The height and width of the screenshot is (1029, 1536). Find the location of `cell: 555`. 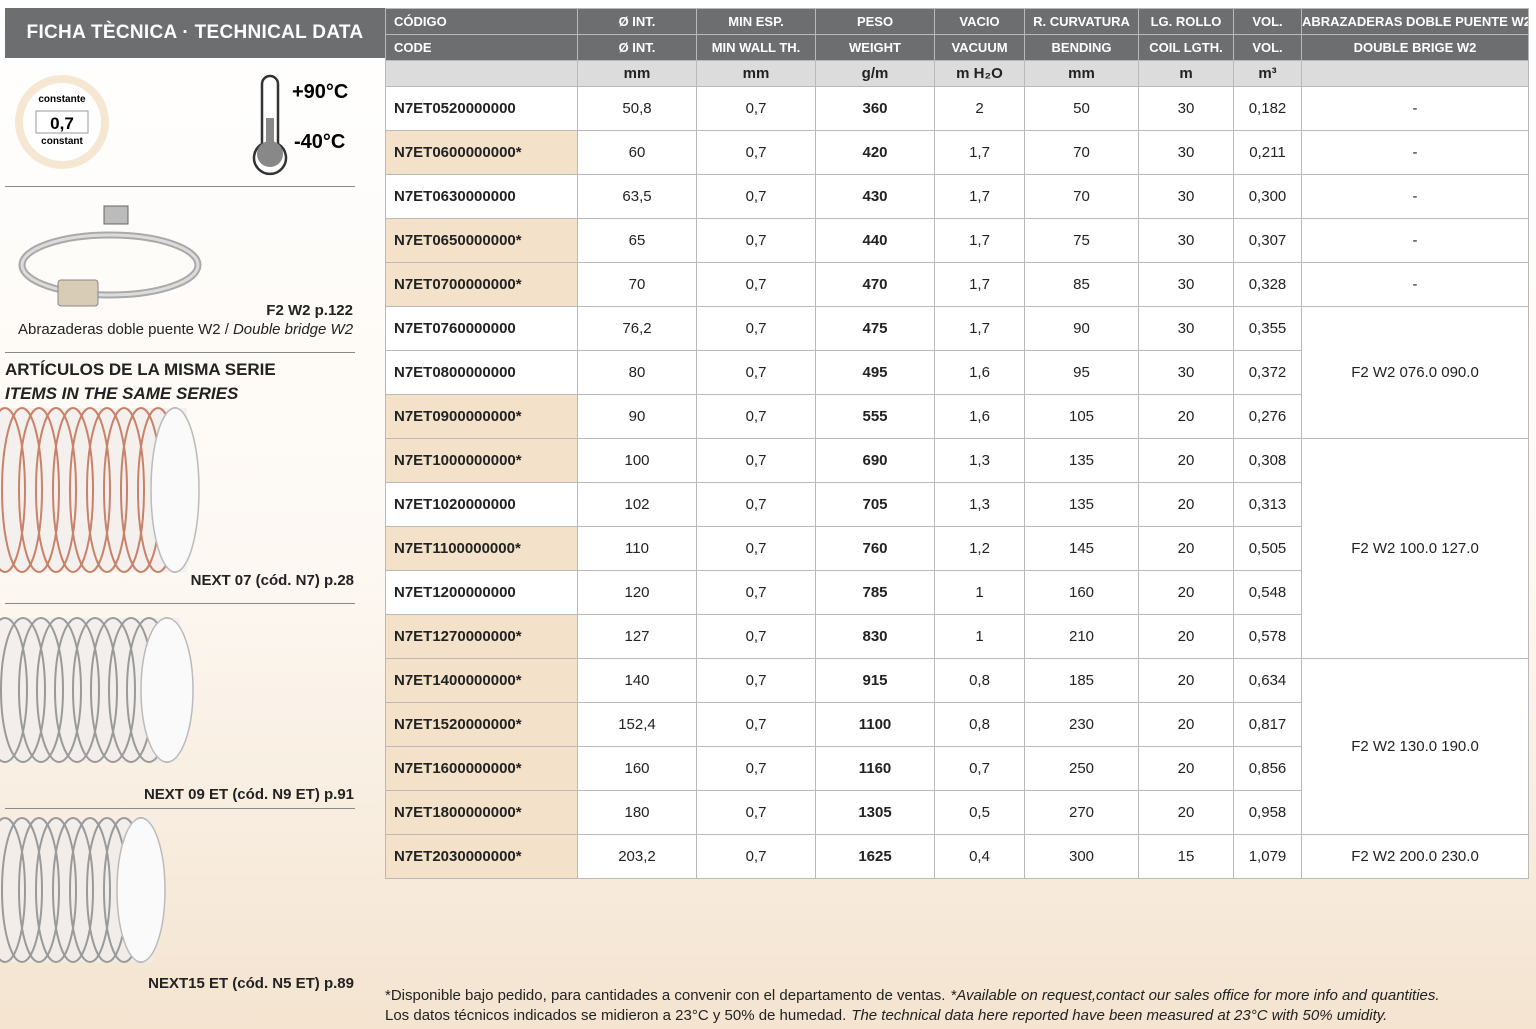

cell: 555 is located at coordinates (875, 416).